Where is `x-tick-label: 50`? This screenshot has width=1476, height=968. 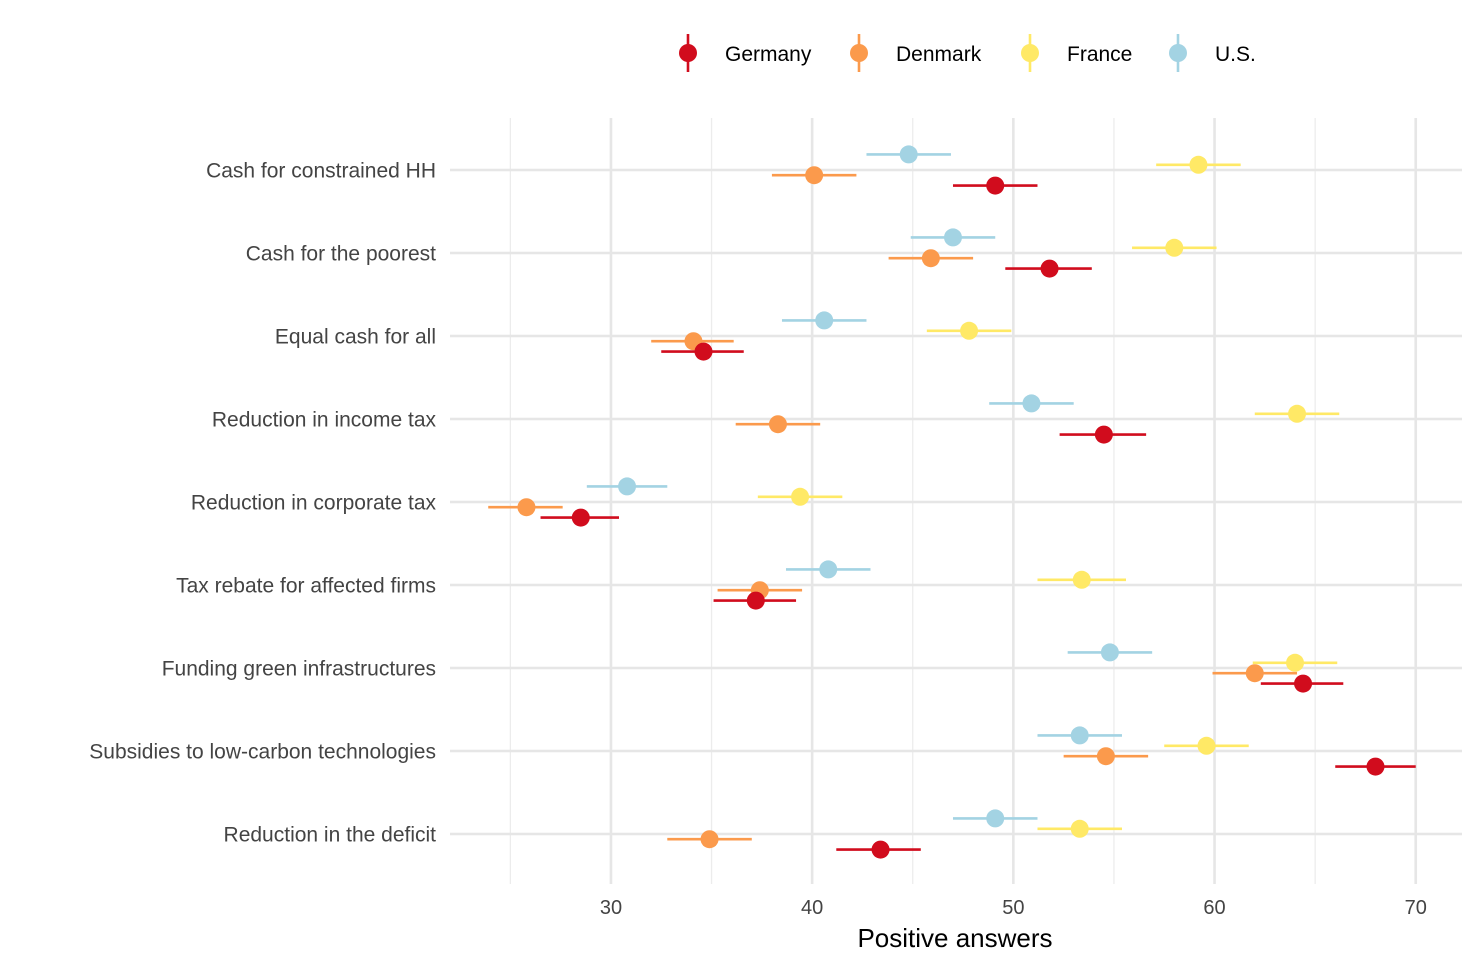 x-tick-label: 50 is located at coordinates (1013, 908).